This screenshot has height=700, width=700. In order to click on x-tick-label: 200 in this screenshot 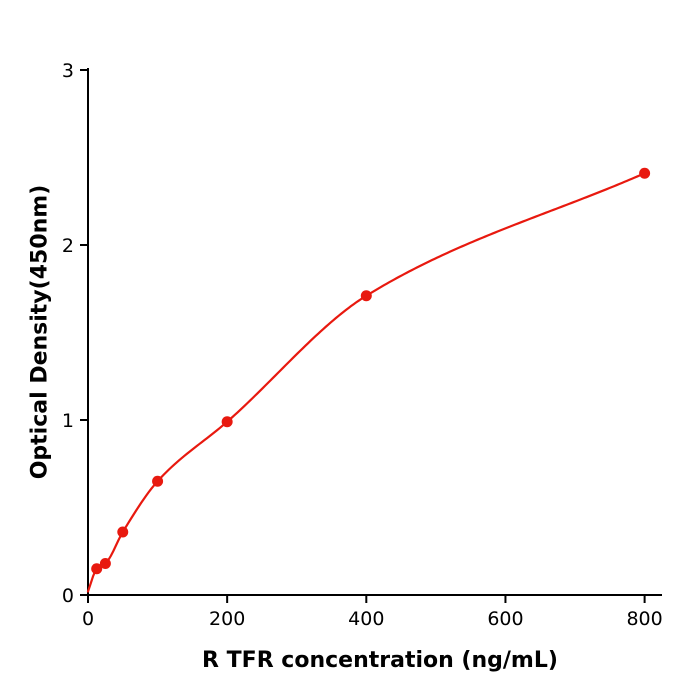, I will do `click(227, 619)`.